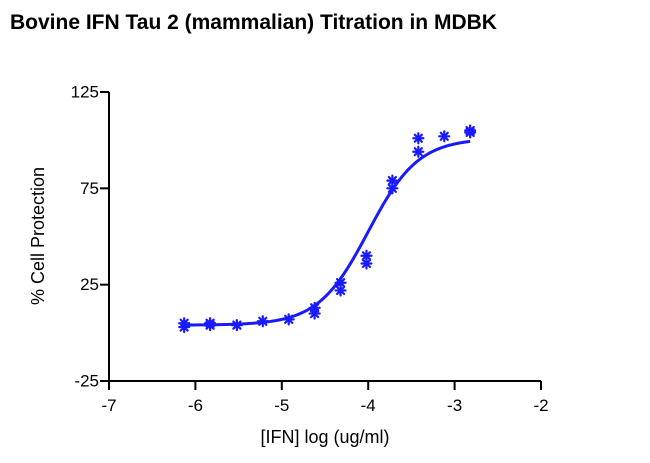  Describe the element at coordinates (90, 237) in the screenshot. I see `y-axis-ticks: -25 25 75 125` at that location.